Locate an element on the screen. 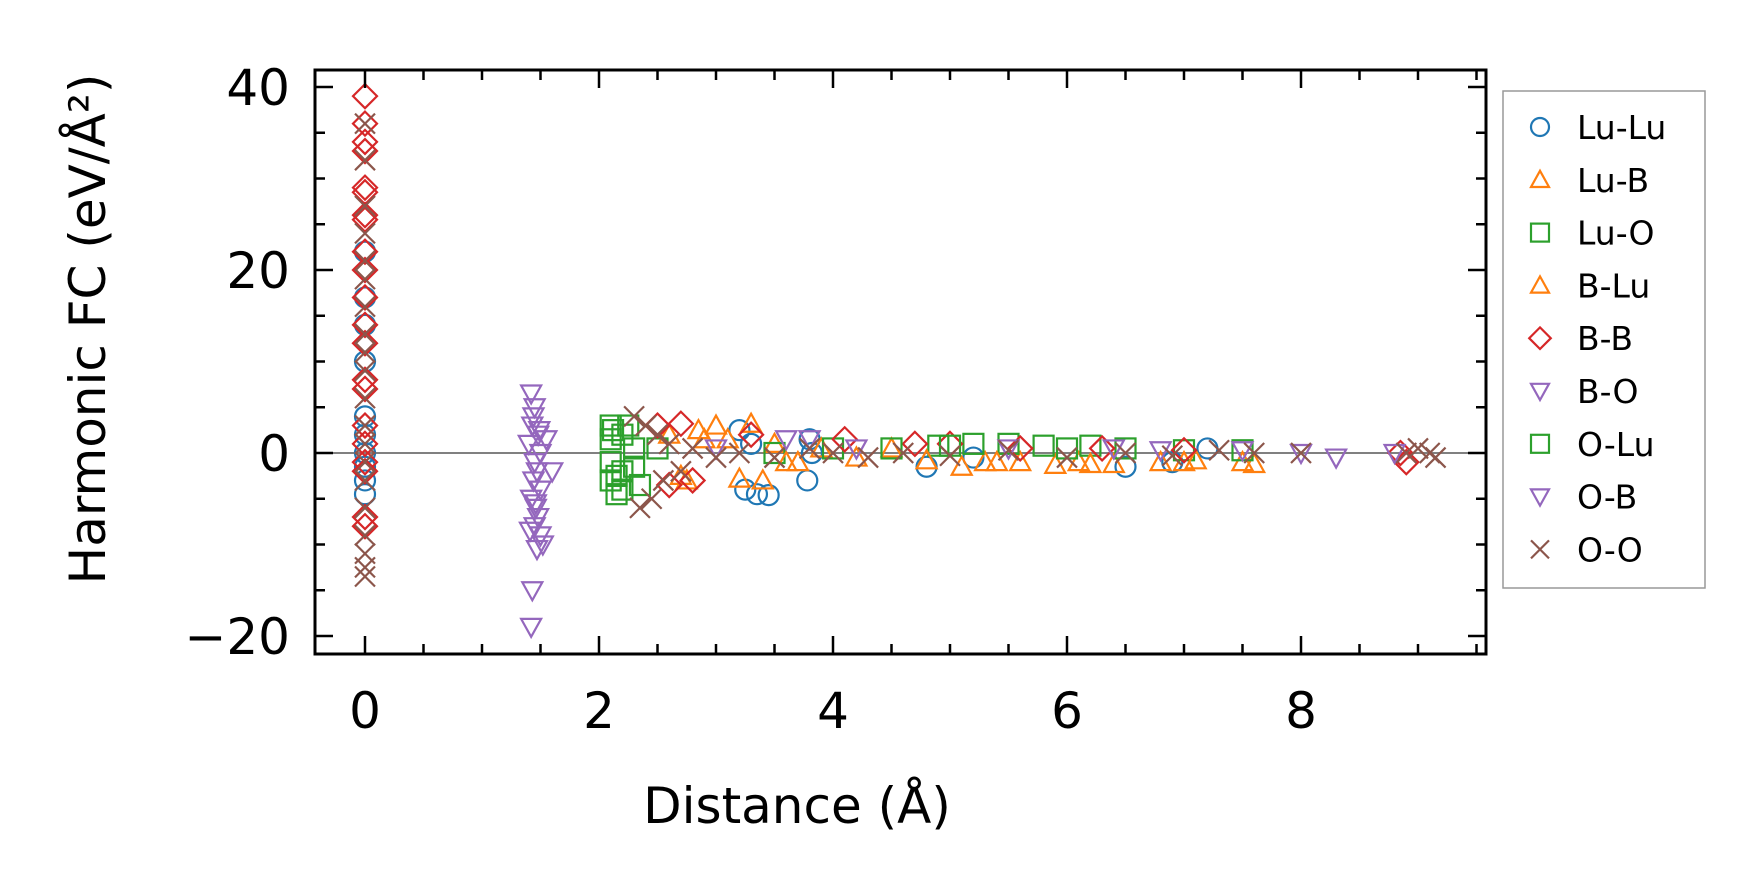 This screenshot has width=1759, height=893. series-lu-lu is located at coordinates (786, 373).